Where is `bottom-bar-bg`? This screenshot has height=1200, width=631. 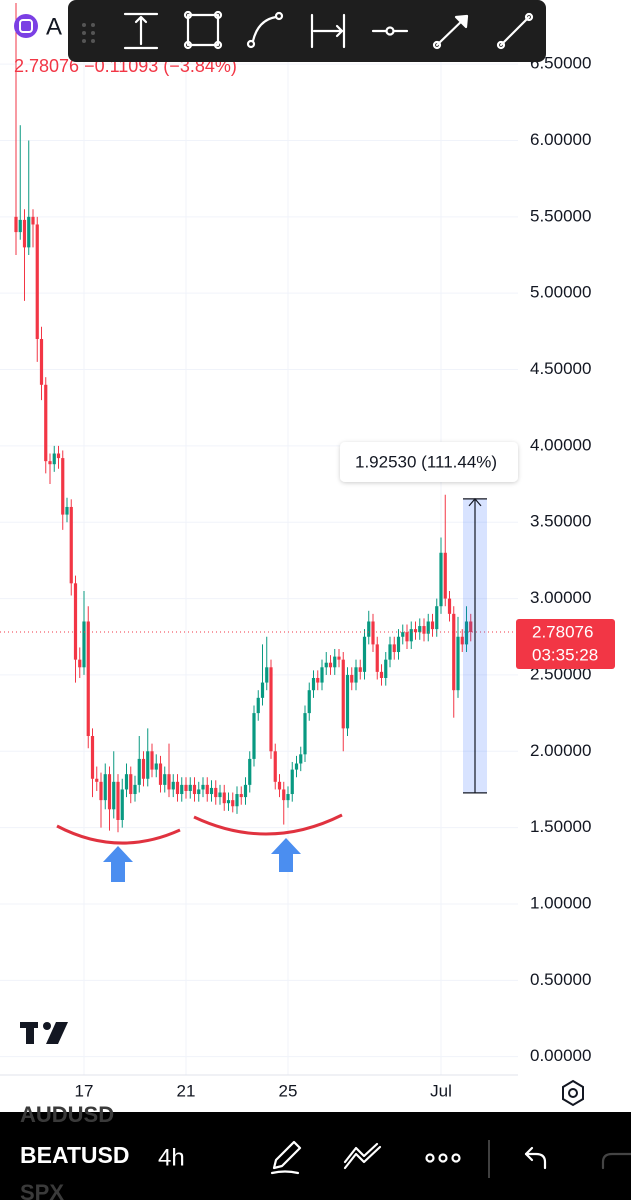 bottom-bar-bg is located at coordinates (315, 1156).